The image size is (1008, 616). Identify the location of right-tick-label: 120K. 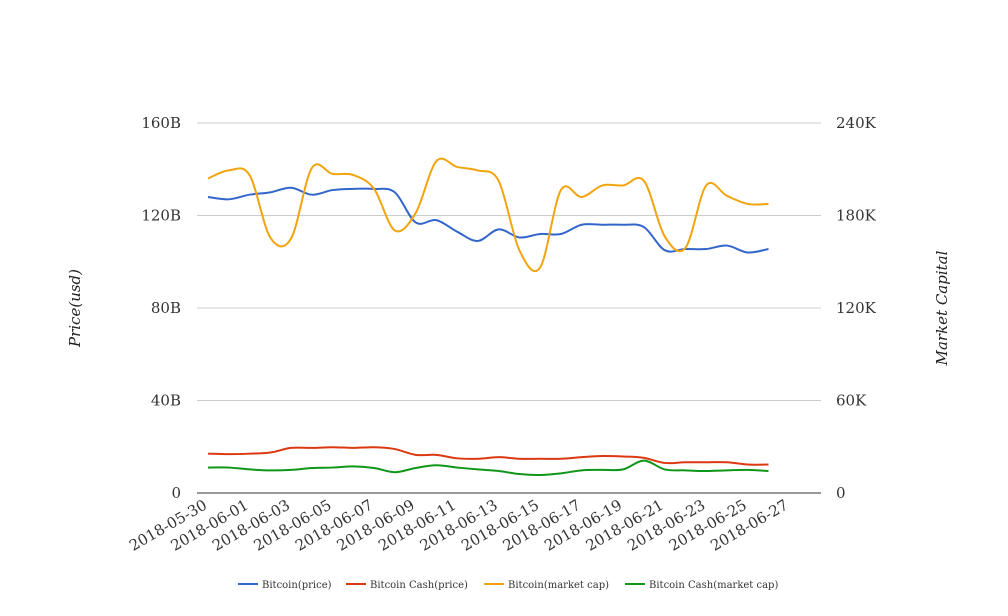
(856, 308).